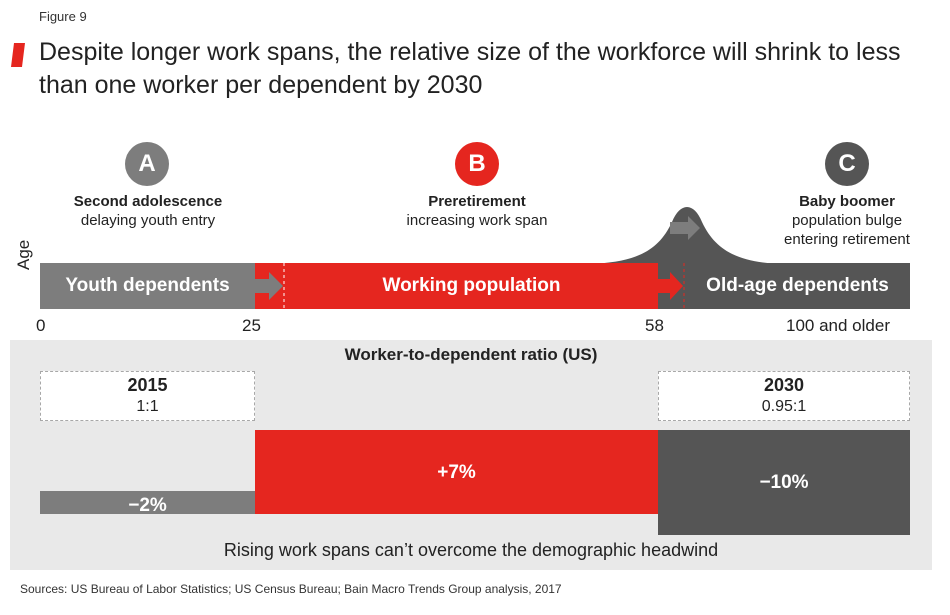 The image size is (950, 615). I want to click on title-marker-icon, so click(18, 55).